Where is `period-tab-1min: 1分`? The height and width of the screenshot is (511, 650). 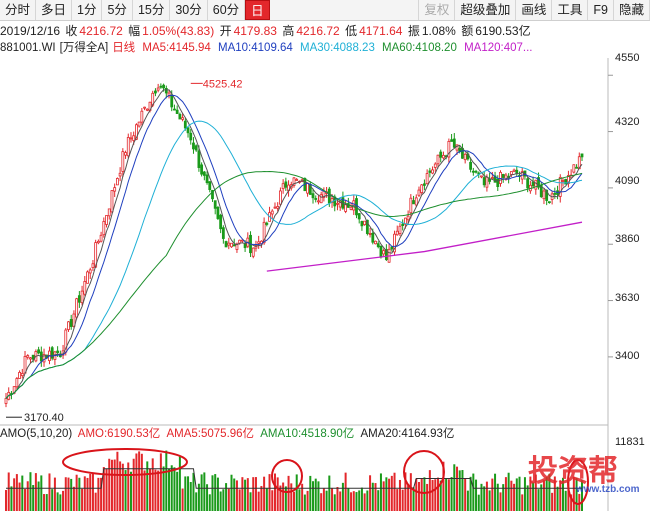
period-tab-1min: 1分 is located at coordinates (87, 10).